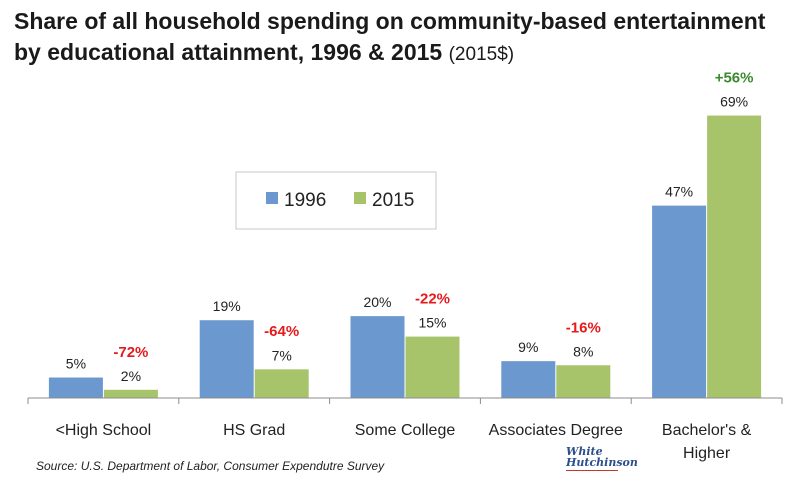 The width and height of the screenshot is (800, 481). Describe the element at coordinates (734, 102) in the screenshot. I see `value-label-2015-5: 69%` at that location.